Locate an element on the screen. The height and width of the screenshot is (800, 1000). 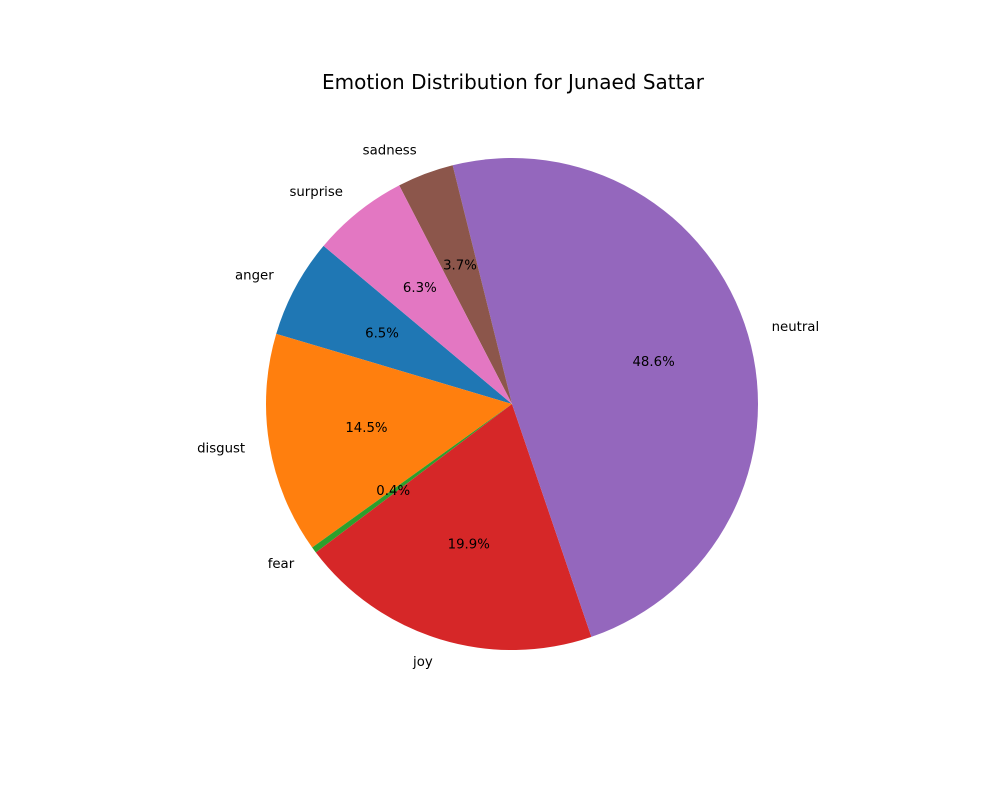
percent-label-neutral: 48.6% is located at coordinates (653, 362).